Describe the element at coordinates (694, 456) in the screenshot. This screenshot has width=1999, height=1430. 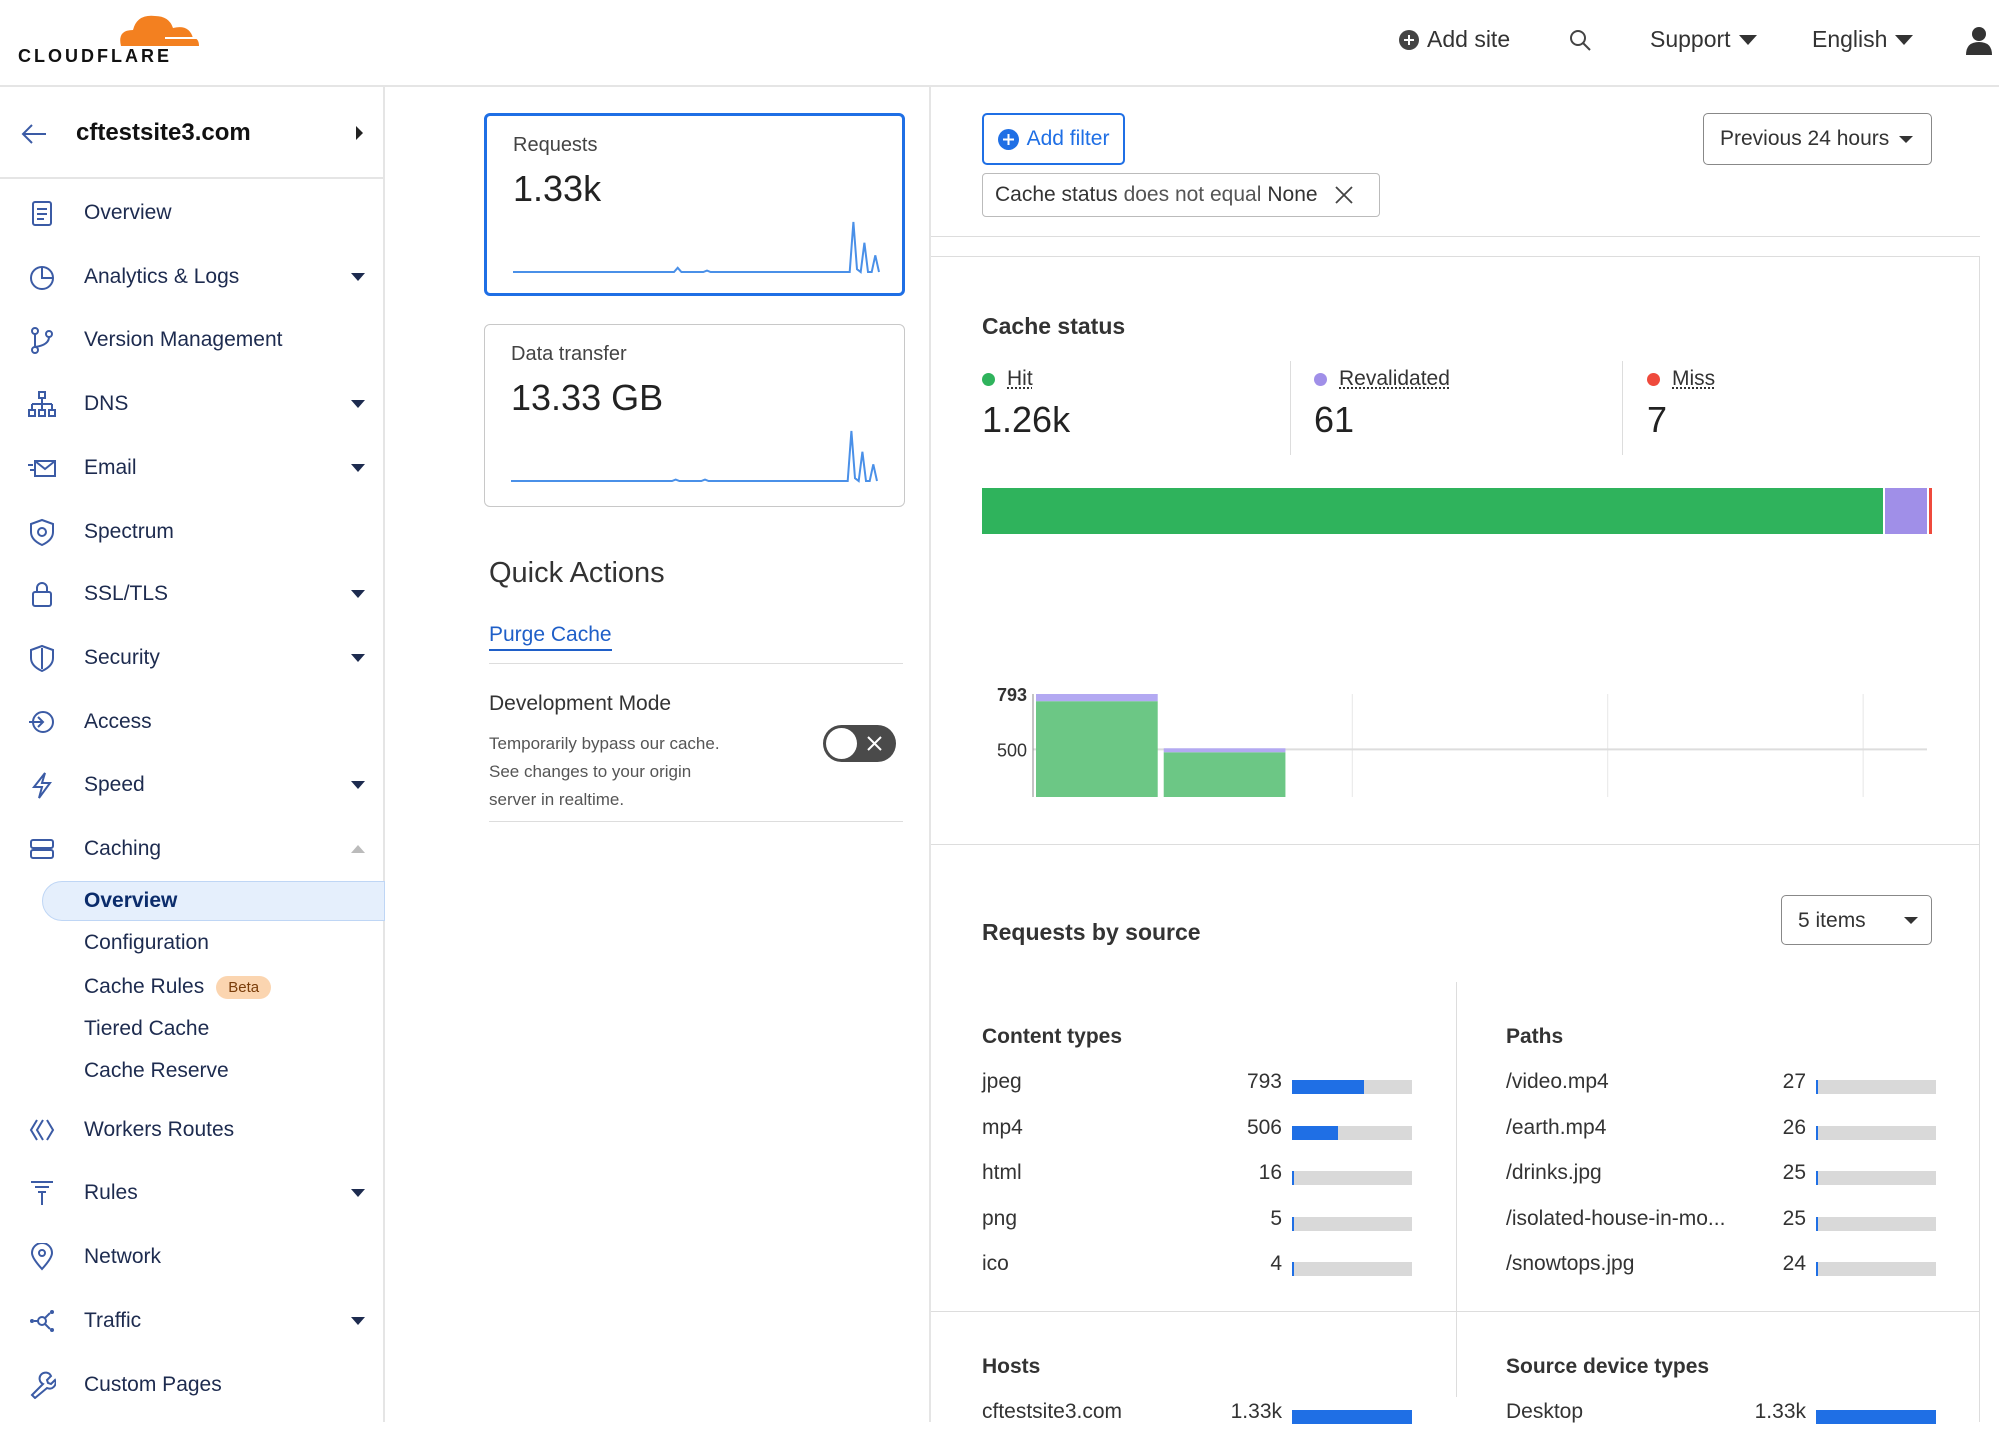
I see `sparkline-line` at that location.